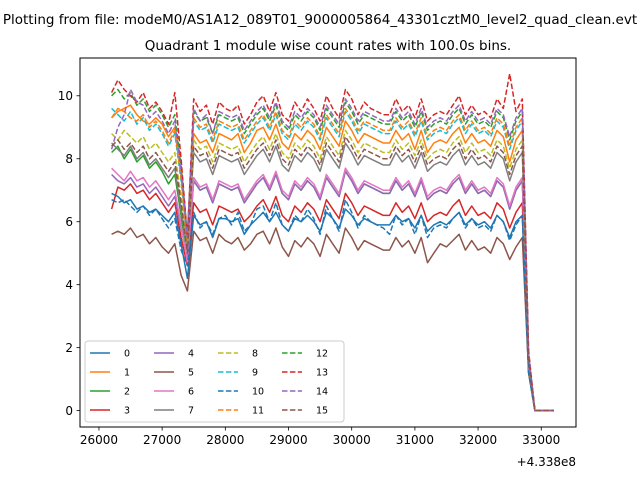 The width and height of the screenshot is (640, 480). Describe the element at coordinates (65, 96) in the screenshot. I see `y-tick-label: 10` at that location.